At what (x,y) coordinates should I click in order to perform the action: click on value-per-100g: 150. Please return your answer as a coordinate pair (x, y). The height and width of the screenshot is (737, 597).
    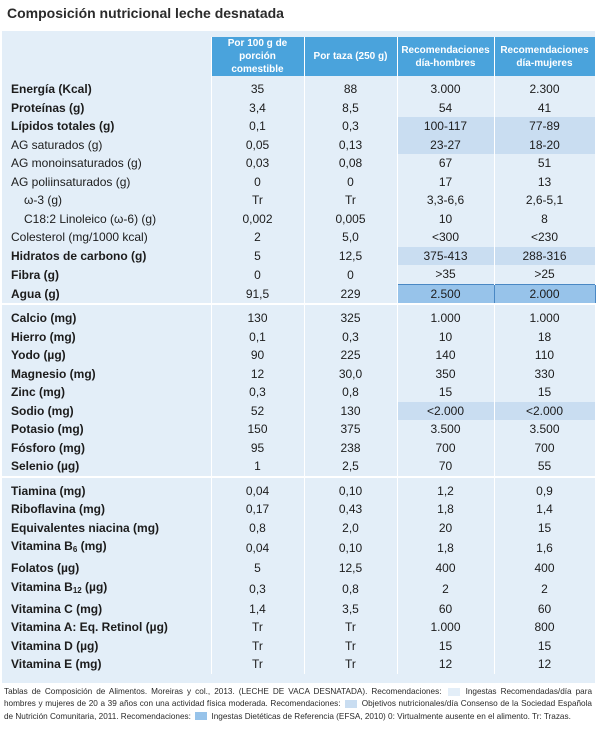
    Looking at the image, I should click on (258, 429).